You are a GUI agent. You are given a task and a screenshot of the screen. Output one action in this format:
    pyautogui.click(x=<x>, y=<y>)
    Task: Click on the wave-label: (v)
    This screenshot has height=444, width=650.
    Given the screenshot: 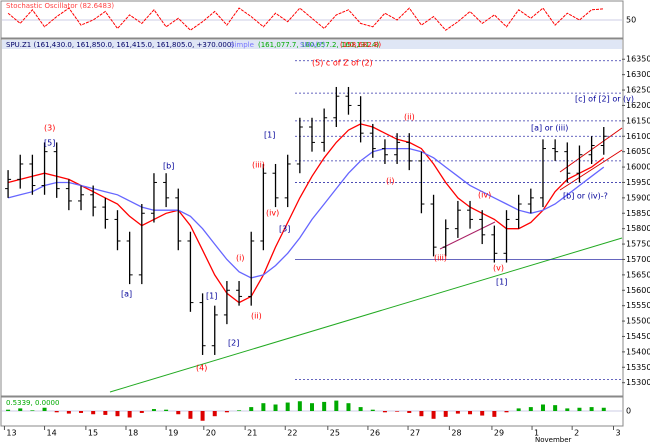 What is the action you would take?
    pyautogui.click(x=498, y=268)
    